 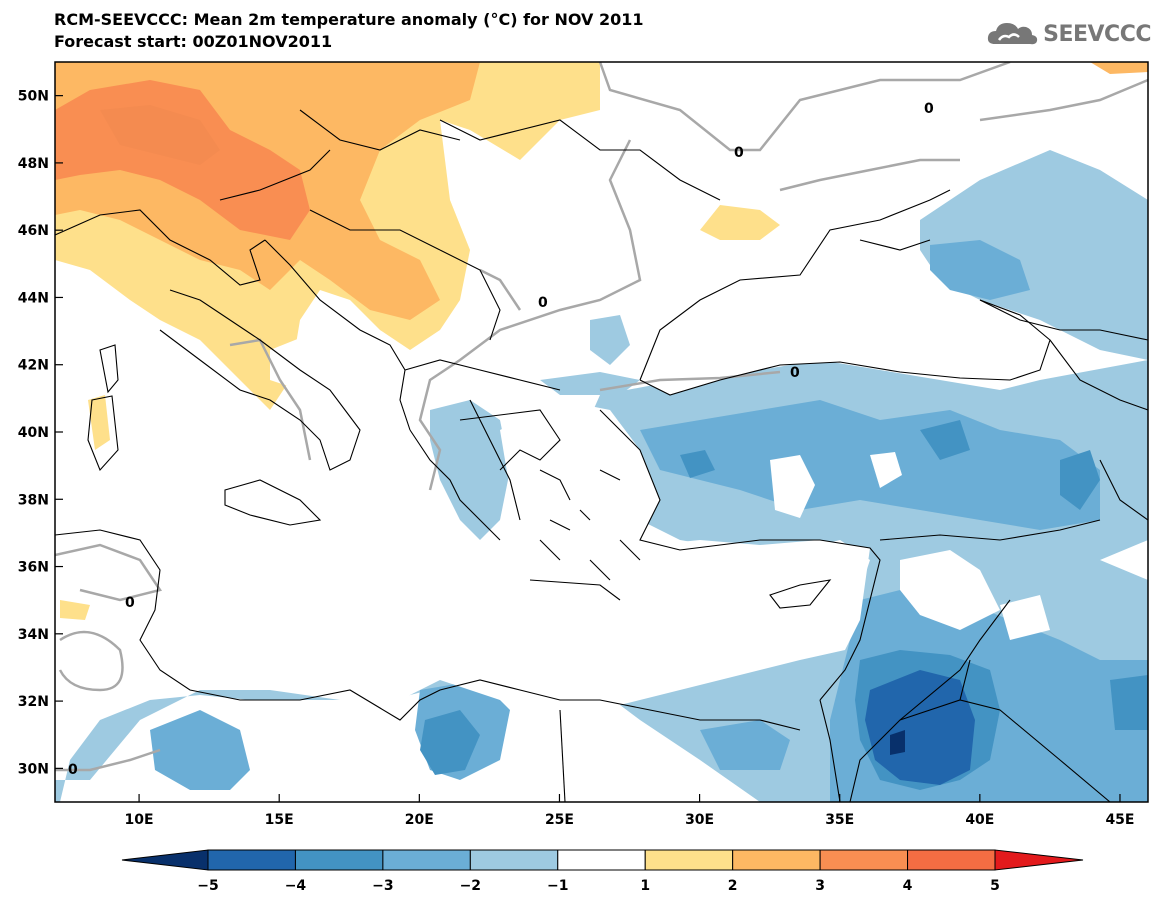 I want to click on latitude-axis: 50N 48N 46N 44N 42N 40N 38N 36N 34N 32N 30N, so click(x=40, y=433).